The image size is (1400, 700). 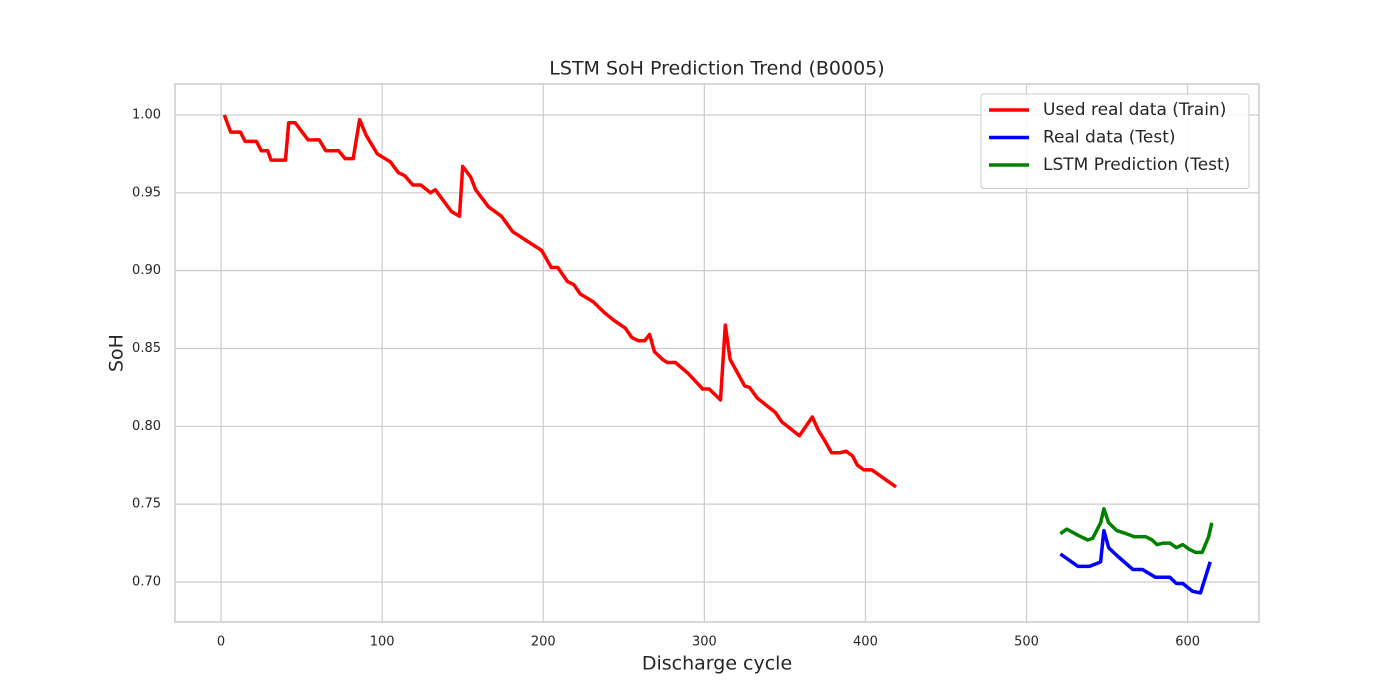 I want to click on x-tick-label: 400, so click(x=865, y=642).